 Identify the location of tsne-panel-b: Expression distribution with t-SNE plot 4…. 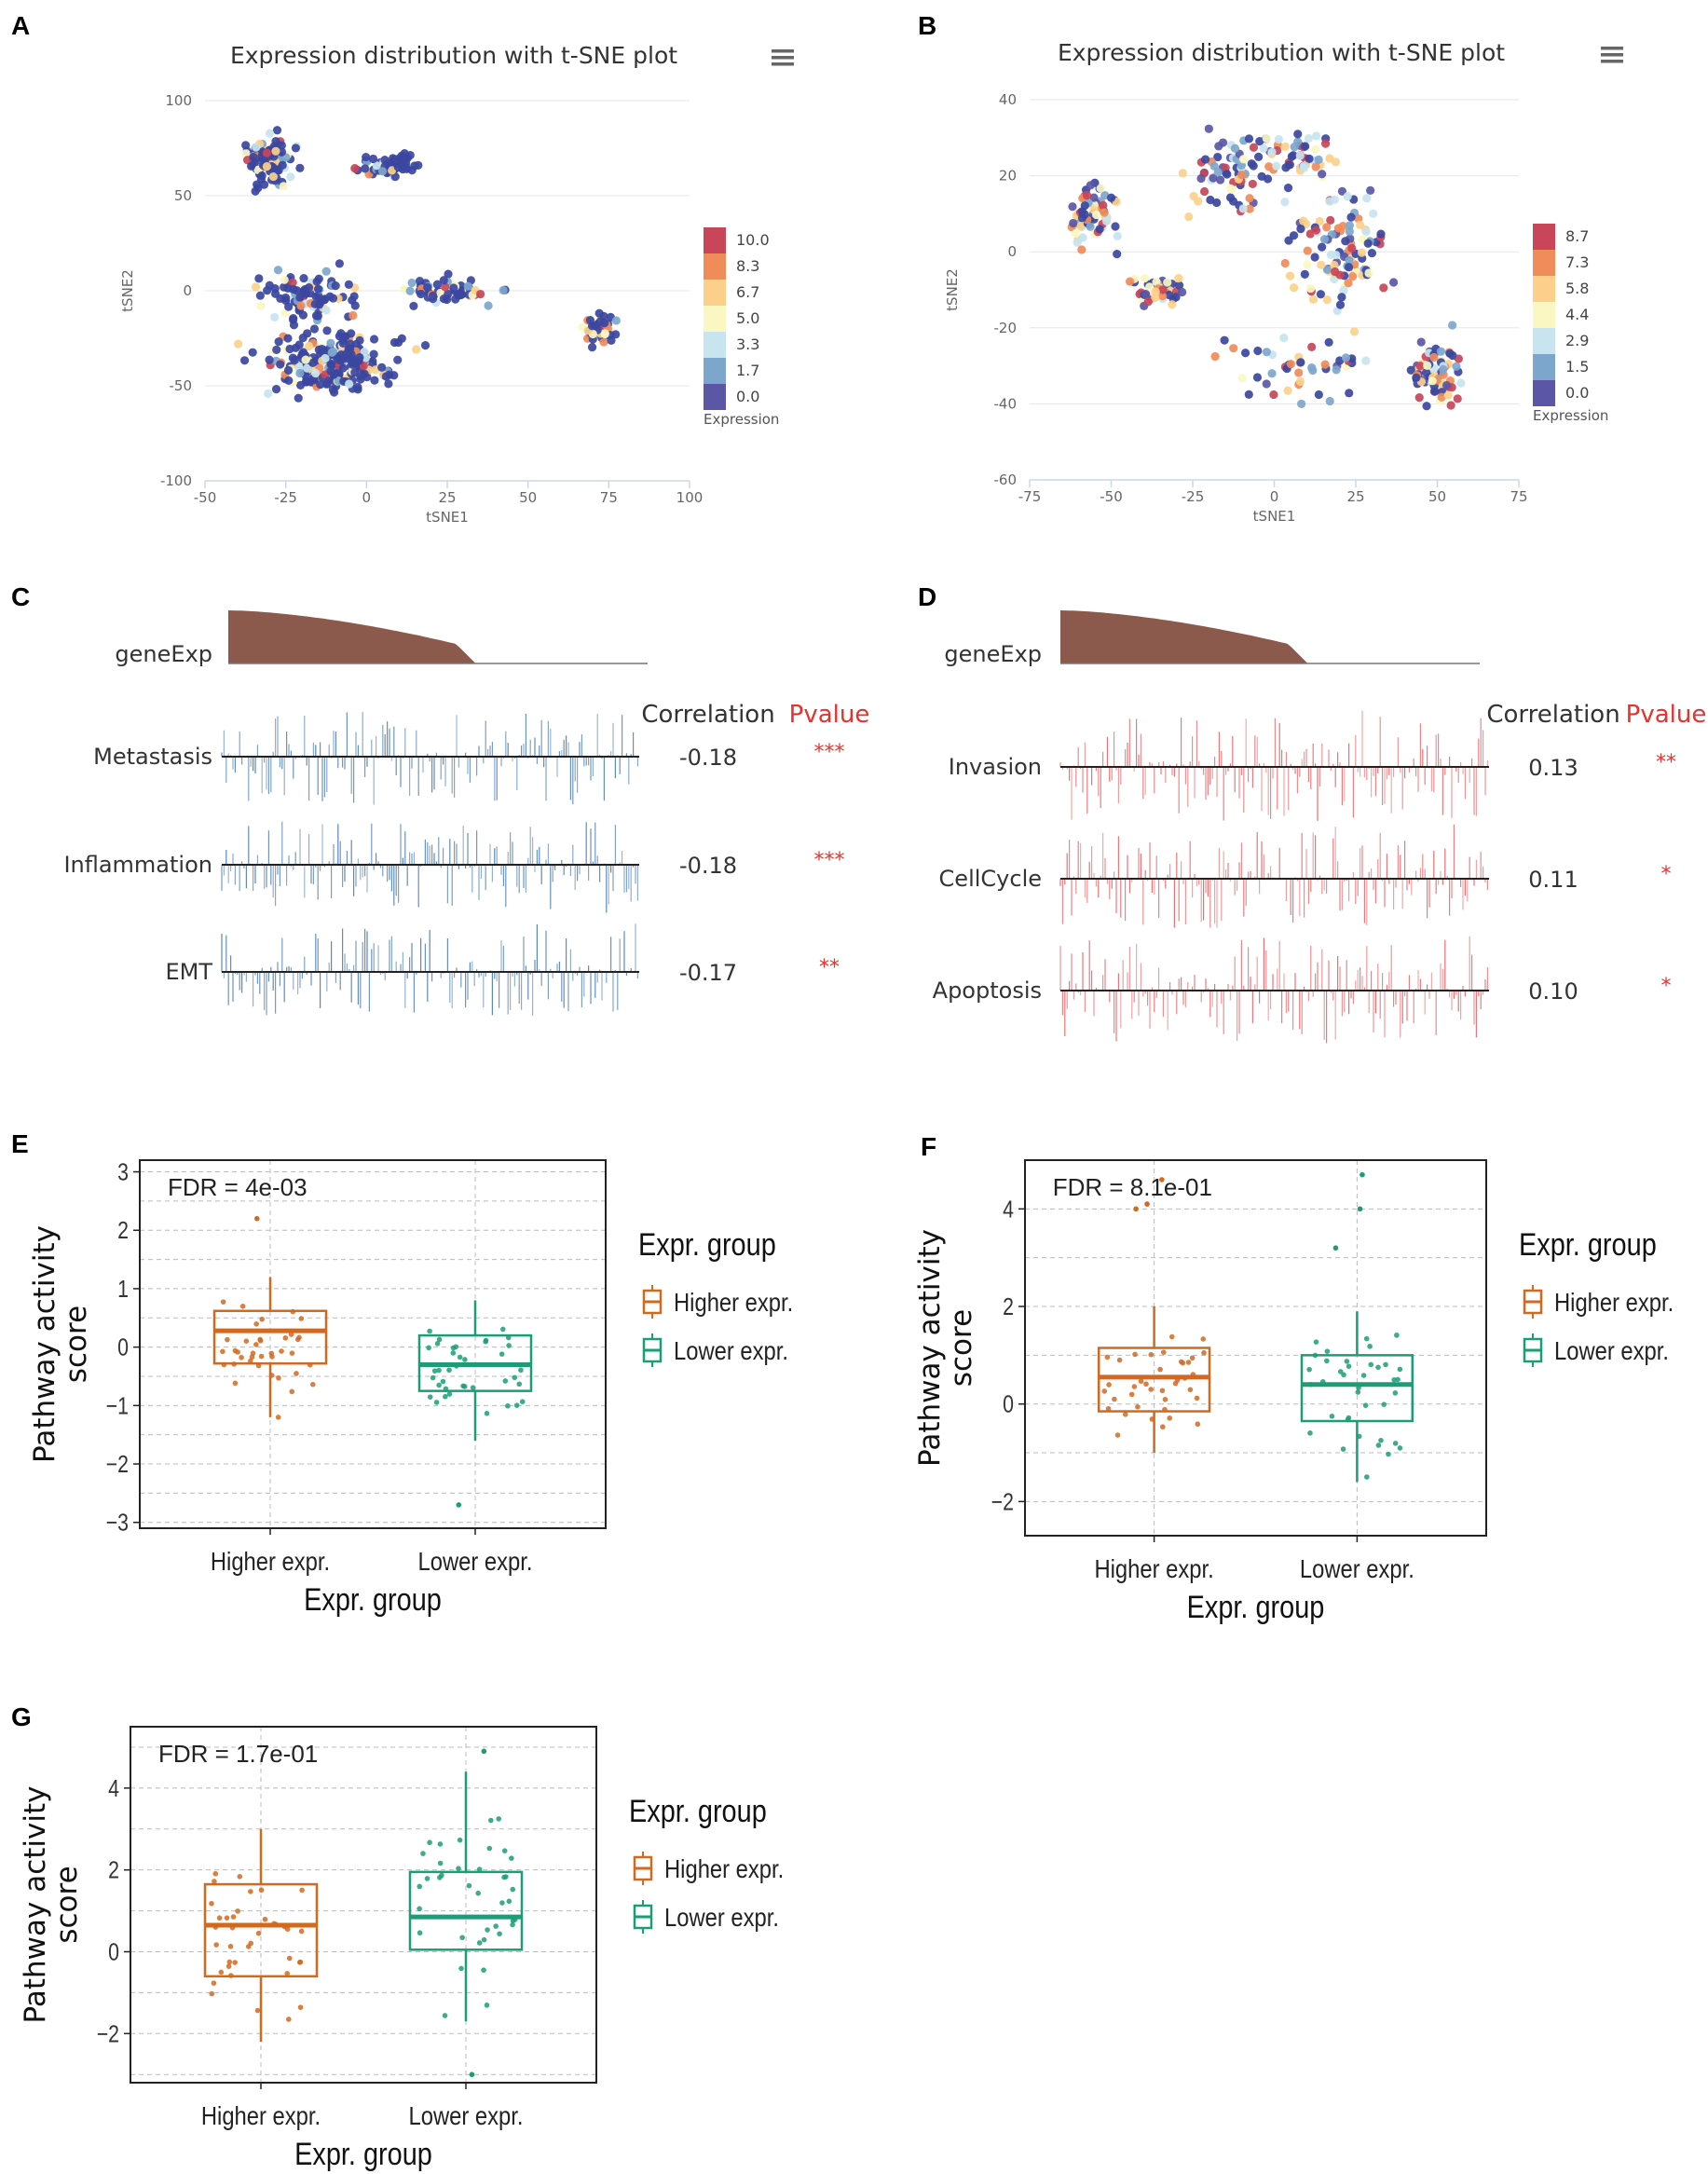
(1283, 282).